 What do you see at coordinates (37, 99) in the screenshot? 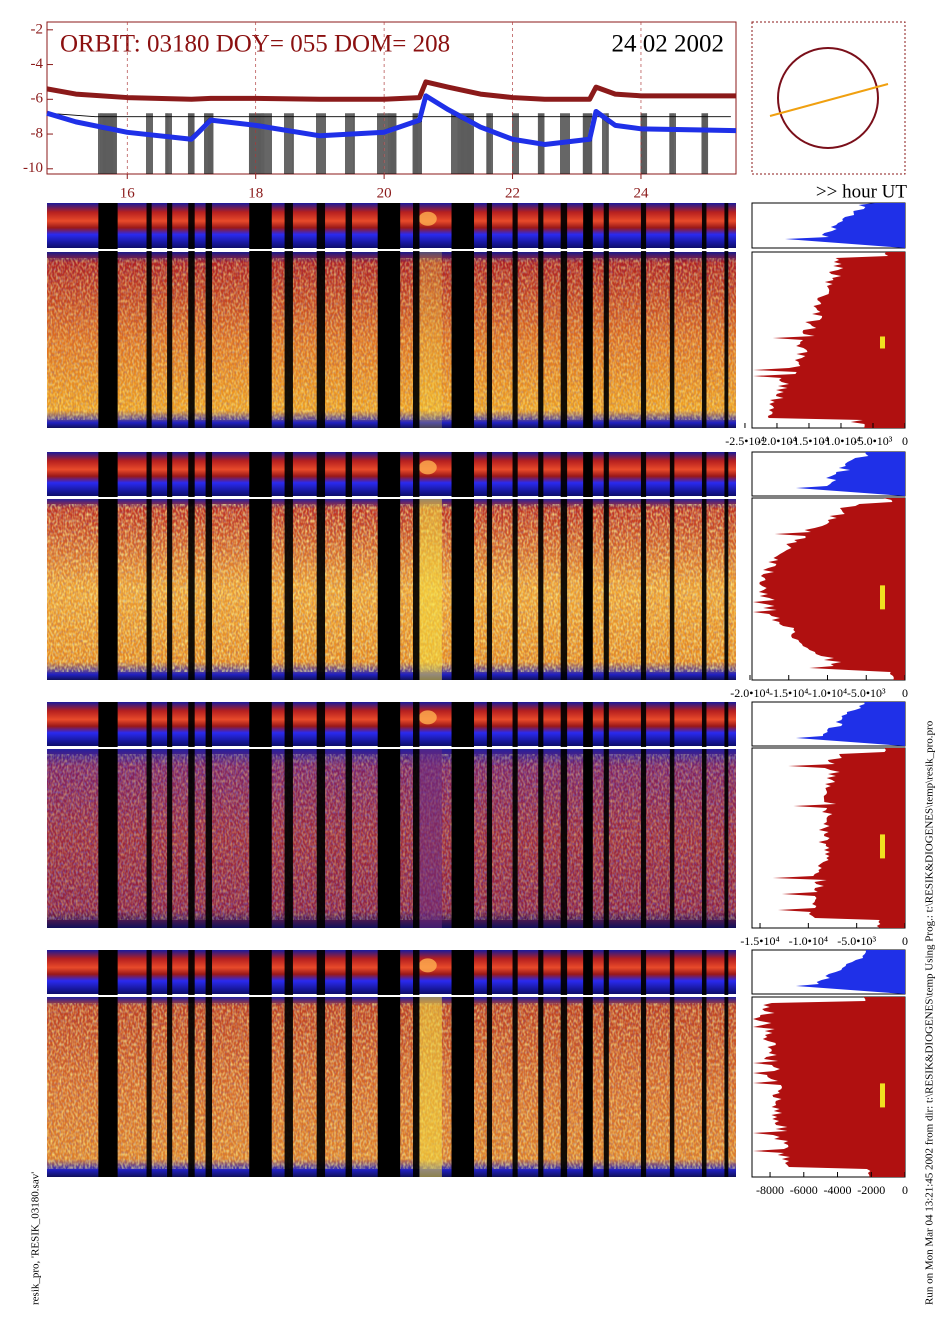
I see `y-tick-label: -6` at bounding box center [37, 99].